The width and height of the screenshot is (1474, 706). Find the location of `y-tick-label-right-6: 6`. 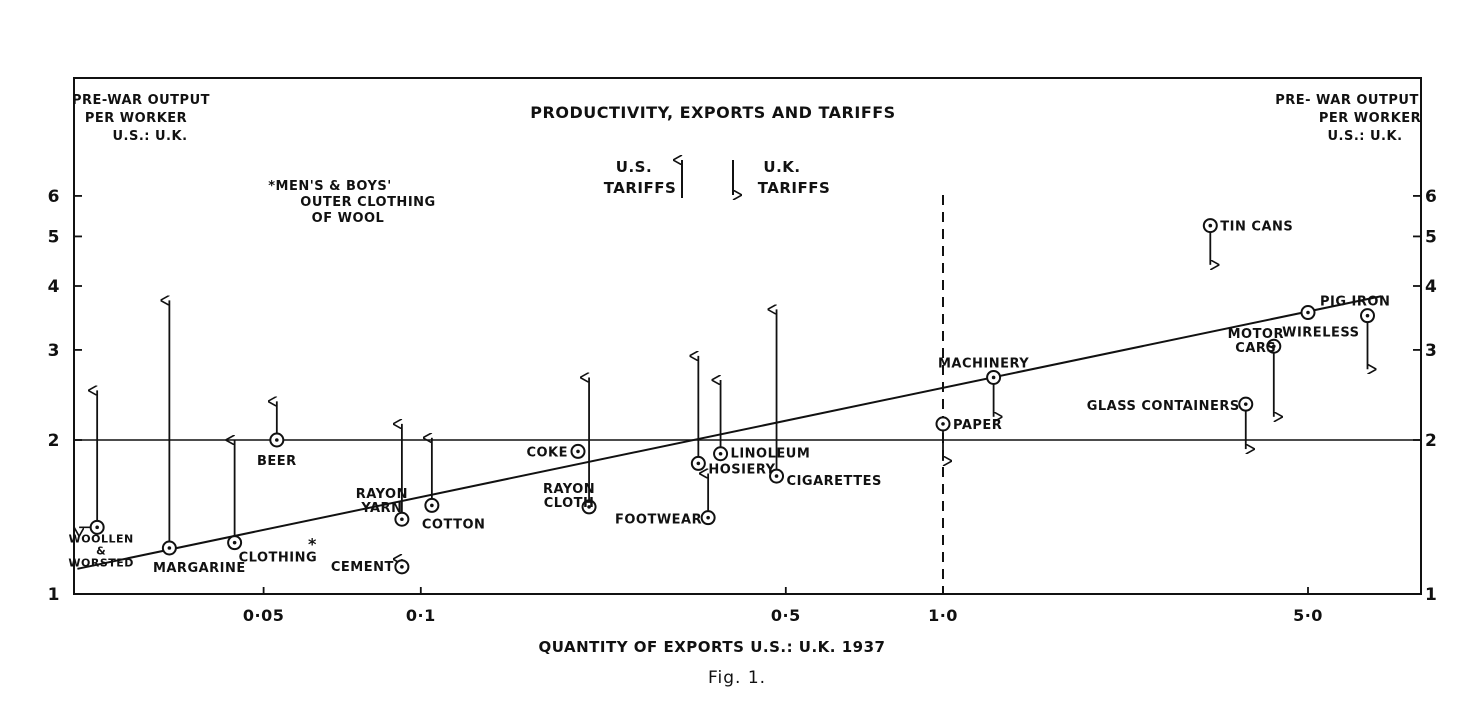

y-tick-label-right-6: 6 is located at coordinates (1431, 197).